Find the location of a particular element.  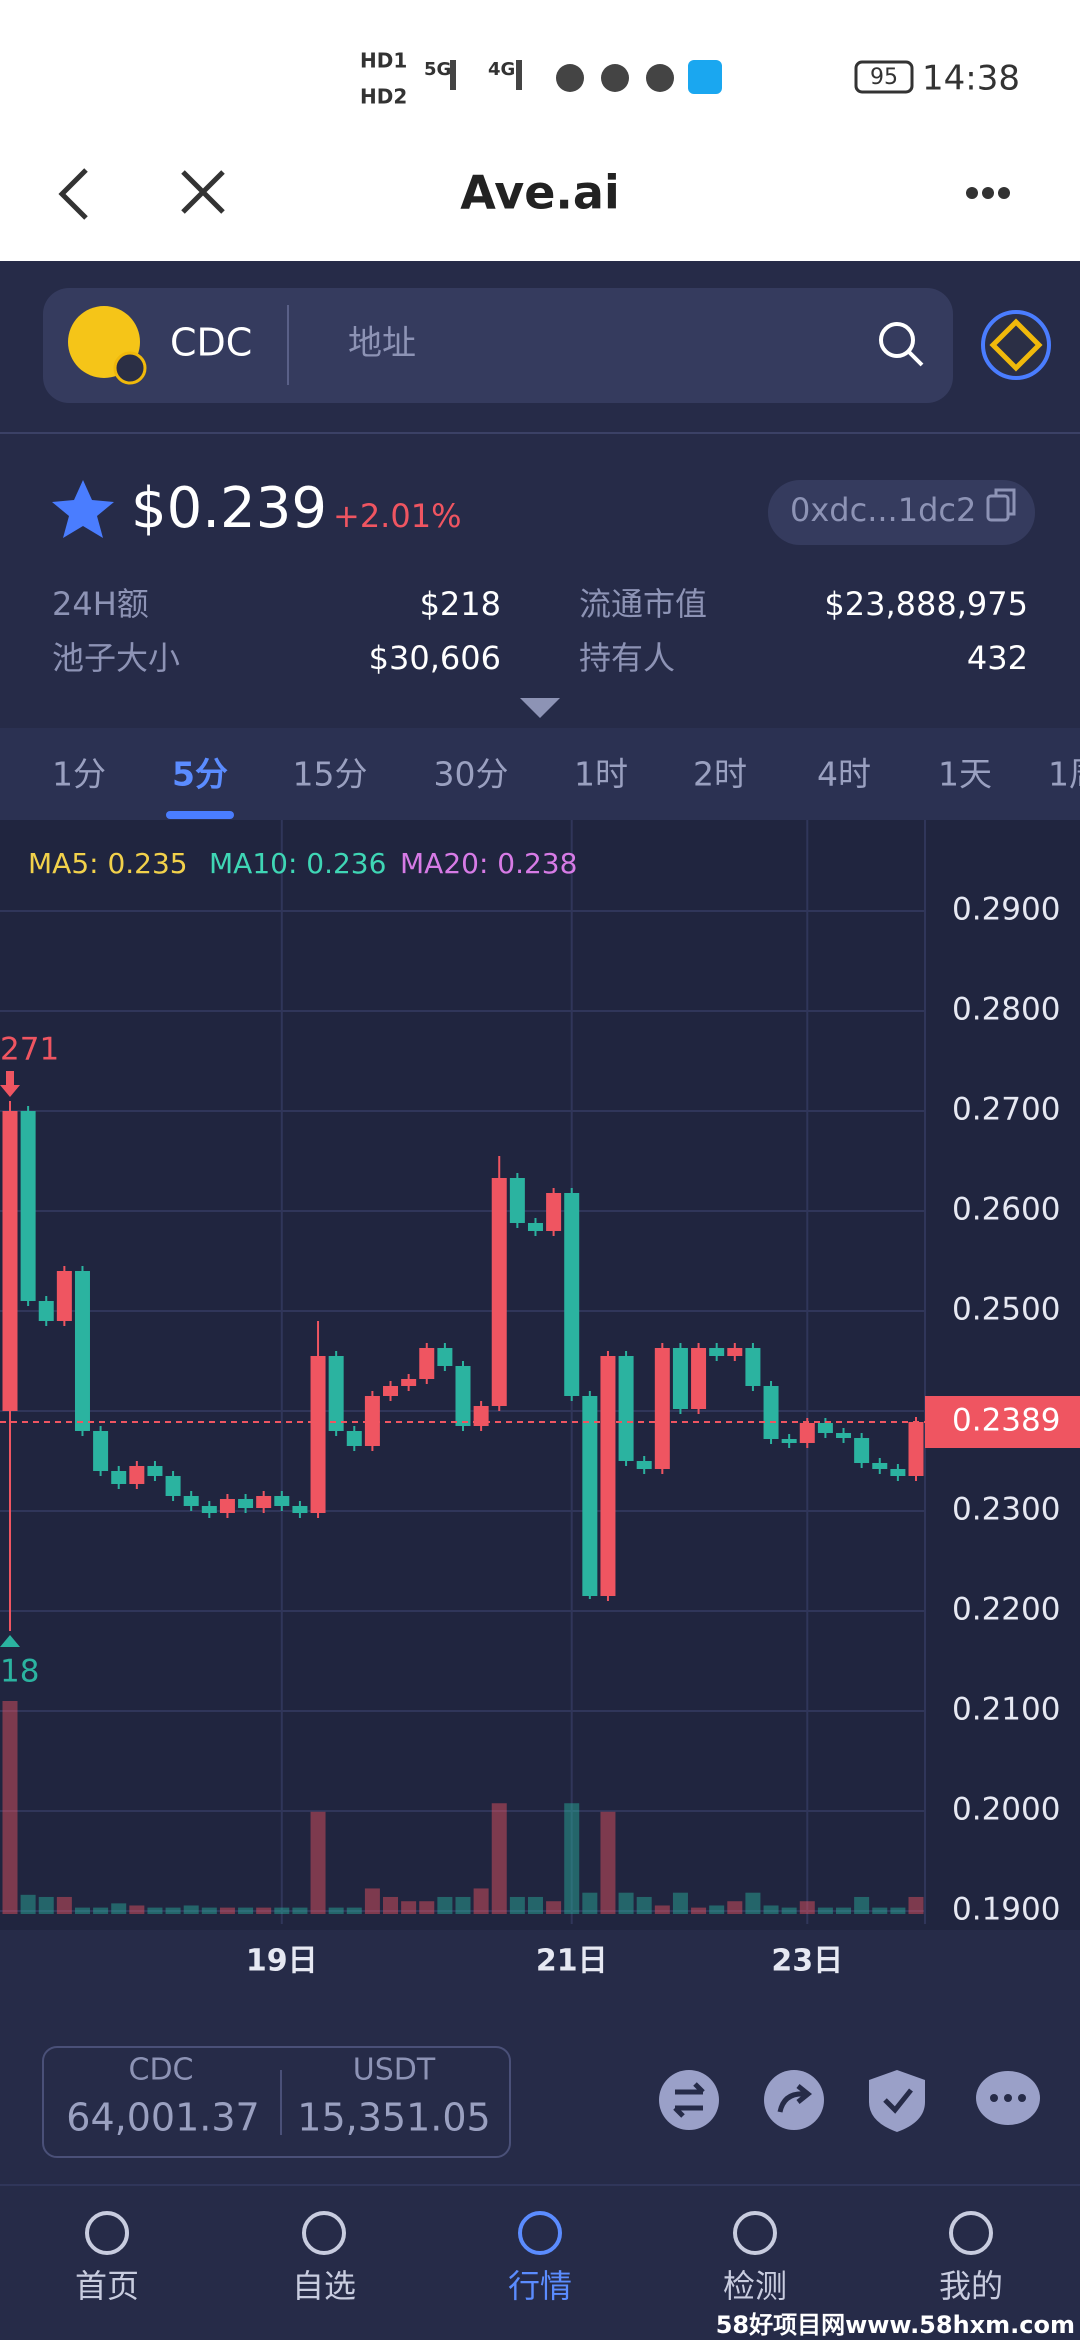

nav-title: Ave.ai is located at coordinates (539, 193).